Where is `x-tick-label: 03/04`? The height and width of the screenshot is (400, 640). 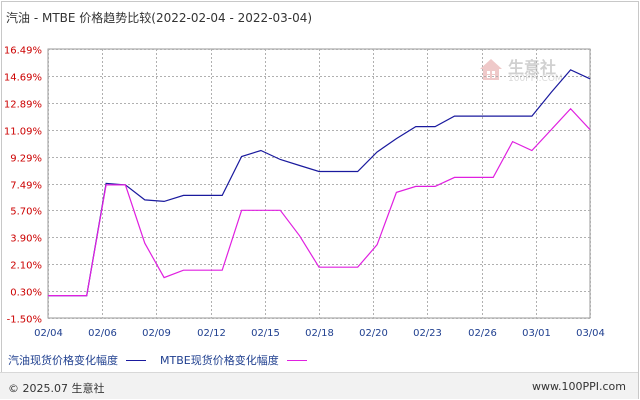 x-tick-label: 03/04 is located at coordinates (590, 333).